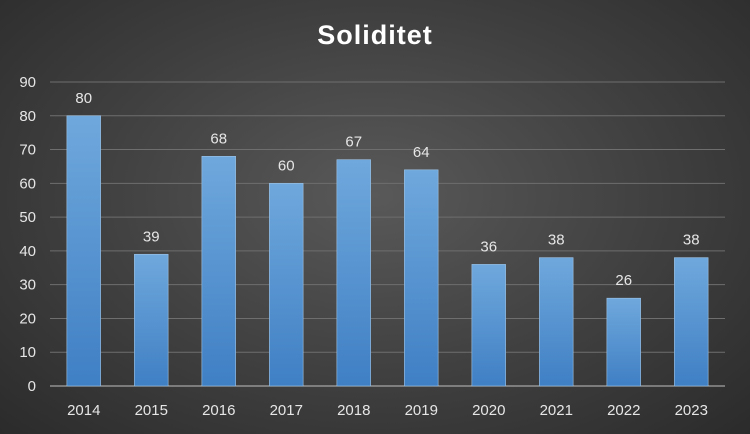  I want to click on data-label-2019: 64, so click(421, 152).